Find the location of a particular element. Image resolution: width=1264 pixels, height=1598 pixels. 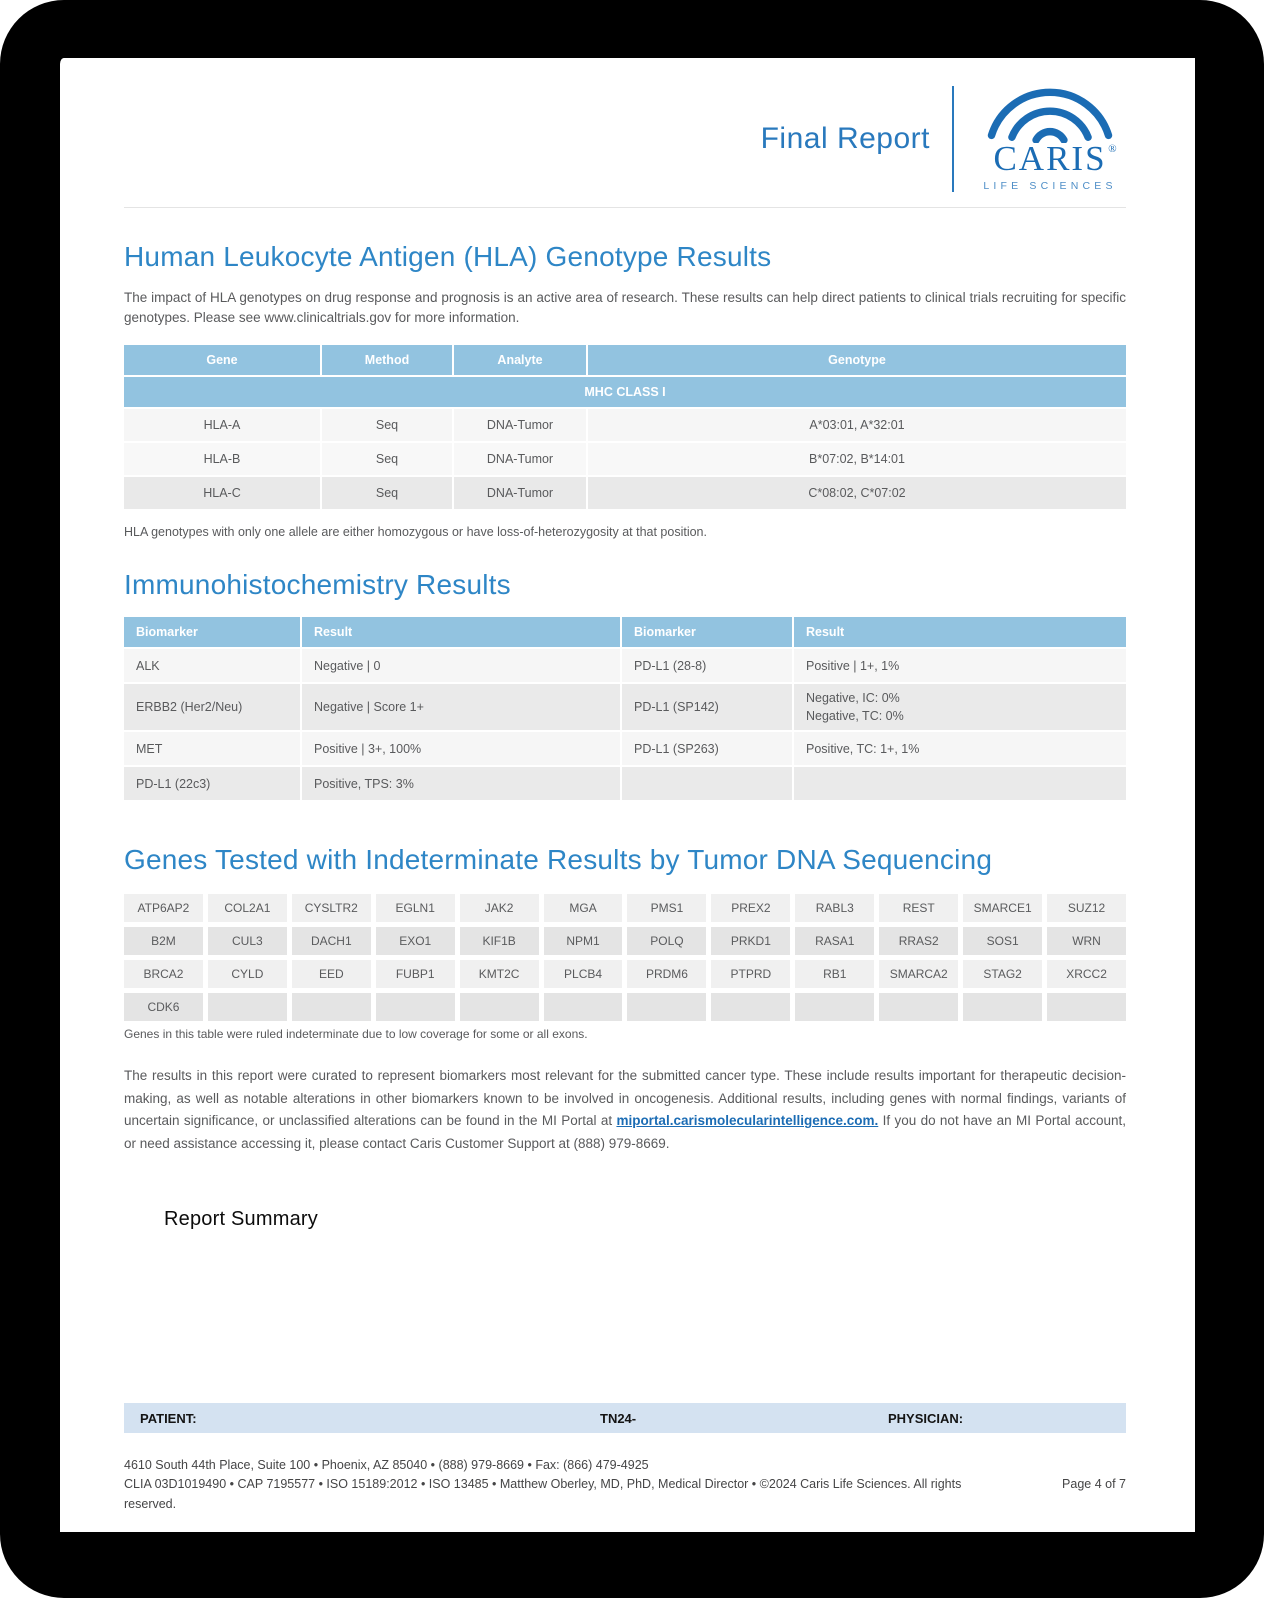

gene-cell: CDK6 is located at coordinates (163, 1007).